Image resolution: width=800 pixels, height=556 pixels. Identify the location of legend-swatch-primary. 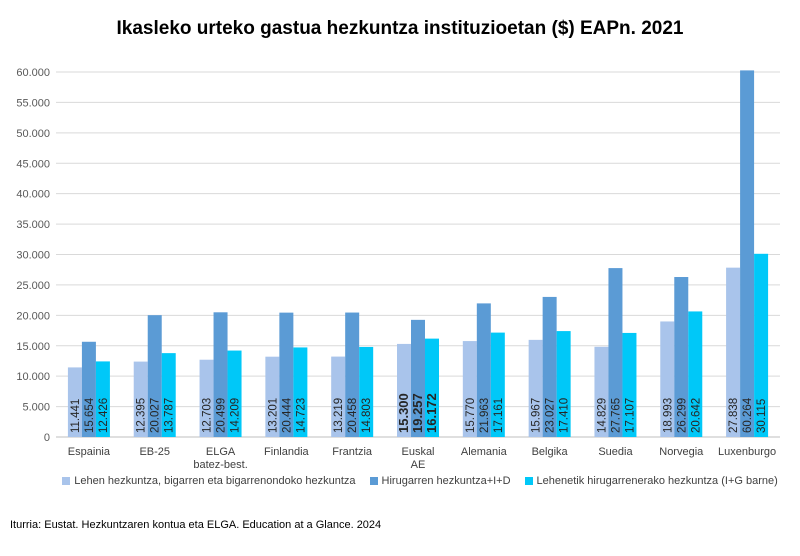
(66, 481).